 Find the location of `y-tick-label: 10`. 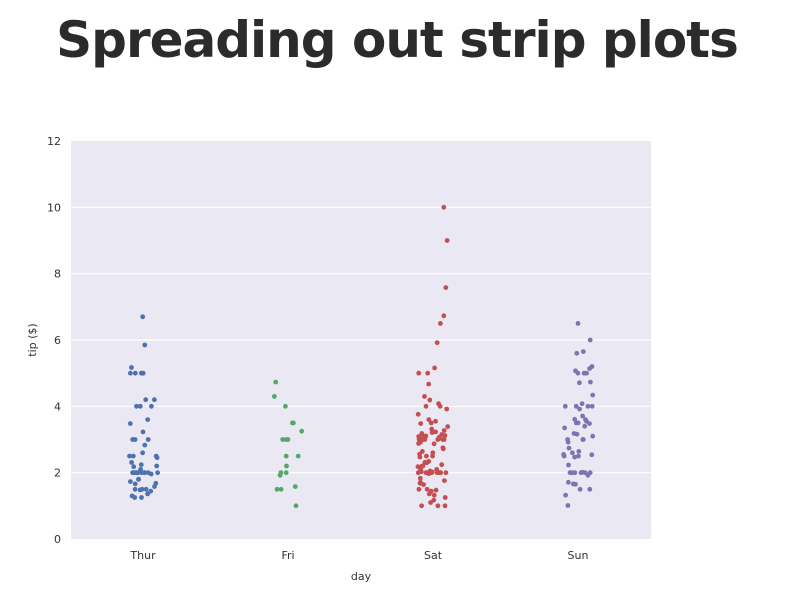

y-tick-label: 10 is located at coordinates (54, 207).